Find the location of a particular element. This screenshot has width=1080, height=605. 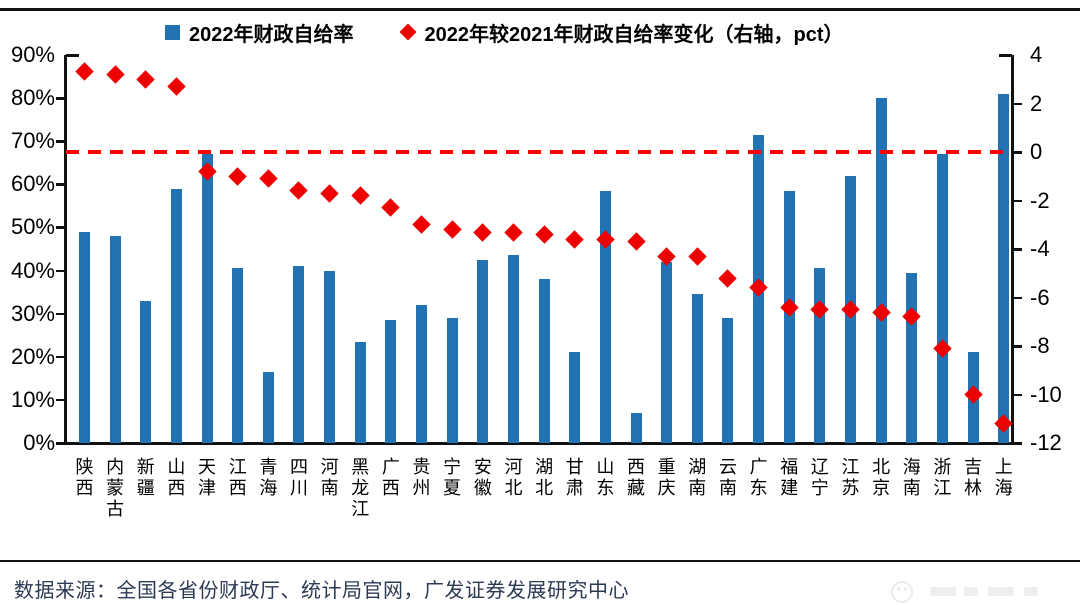

left-axis-tick-label: 0% is located at coordinates (39, 442).